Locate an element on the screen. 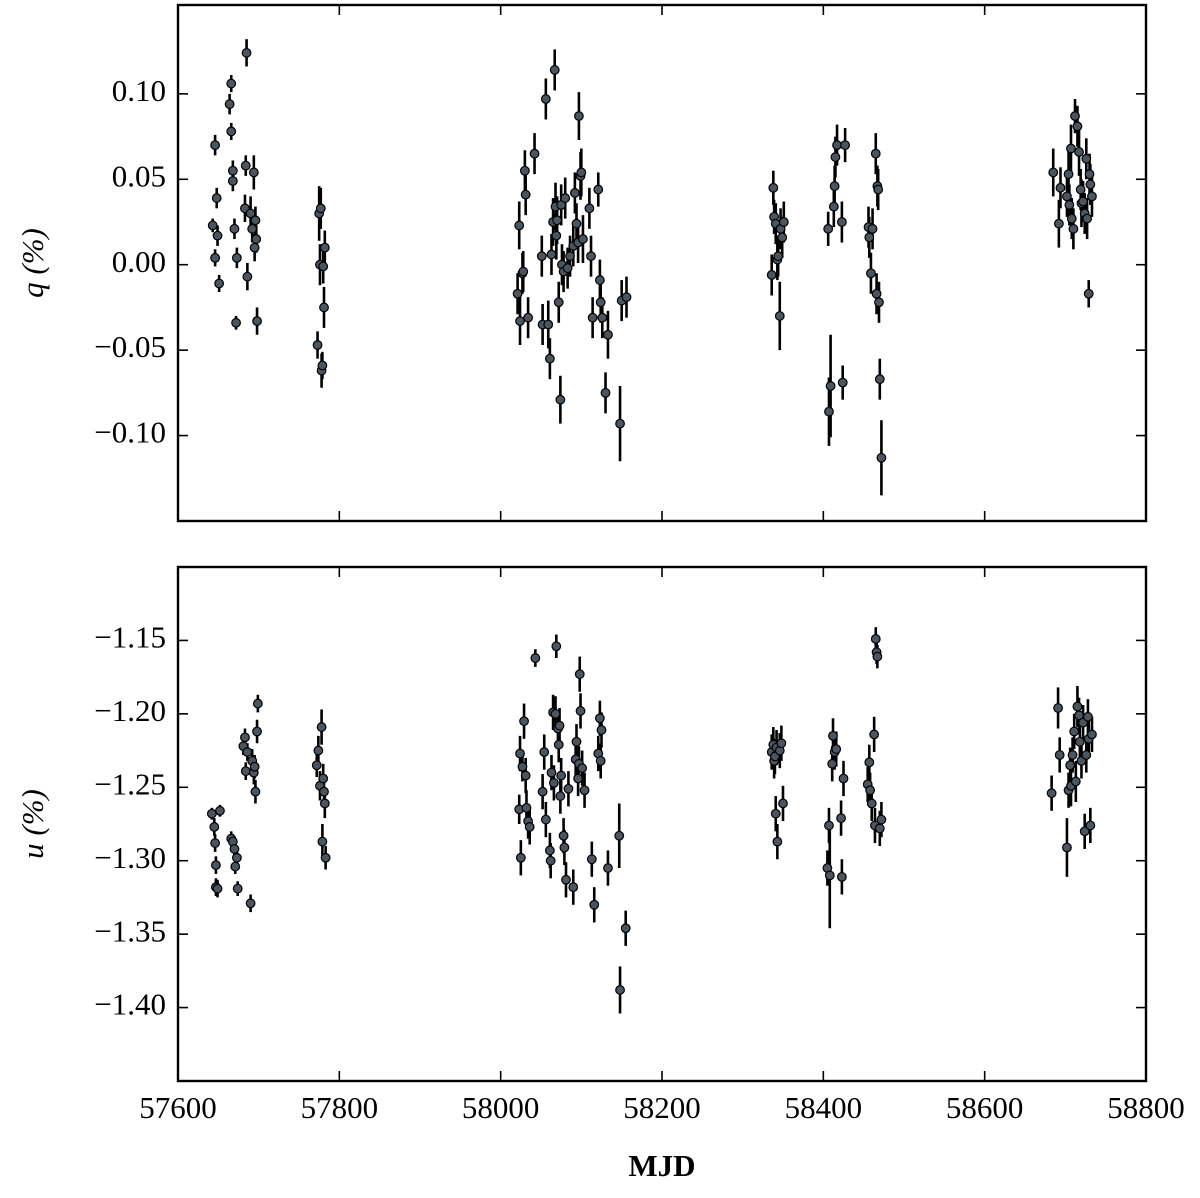 This screenshot has width=1200, height=1198. x-tick-label: 58000 is located at coordinates (501, 1107).